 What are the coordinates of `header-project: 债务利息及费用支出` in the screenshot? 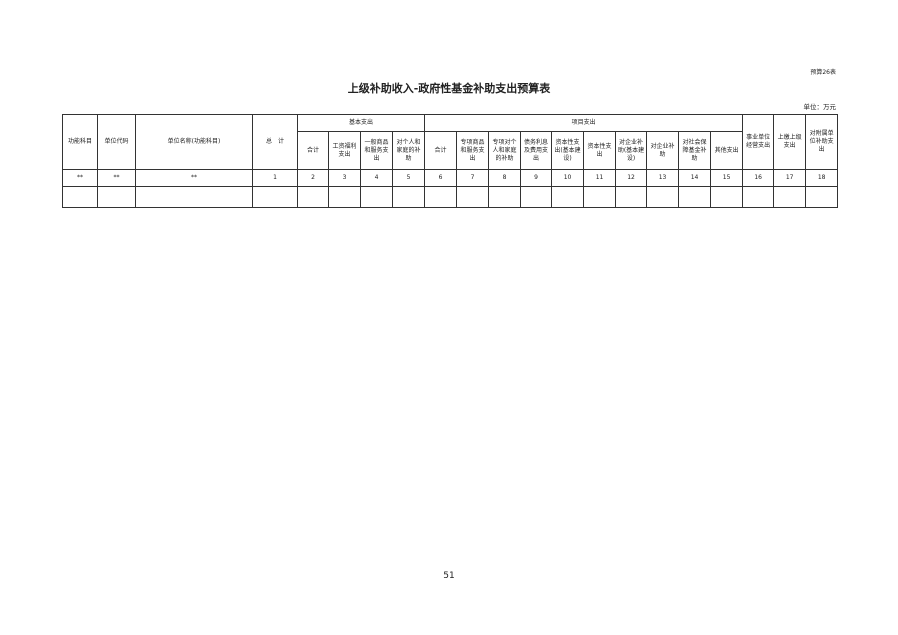 It's located at (536, 150).